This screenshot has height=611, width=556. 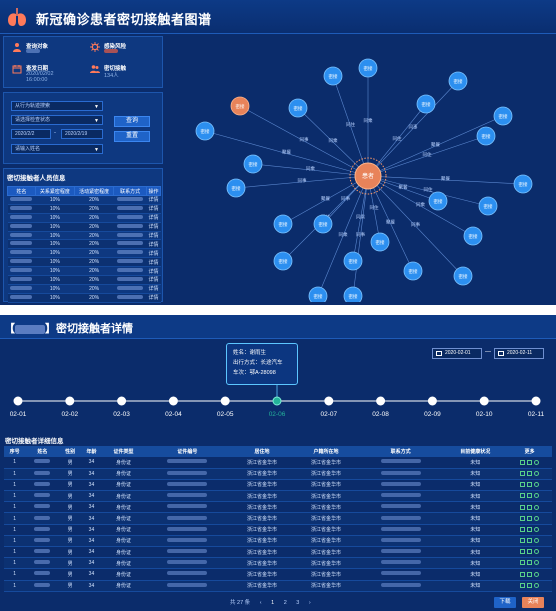 I want to click on date-from-picker: 2020-02-01, so click(x=457, y=353).